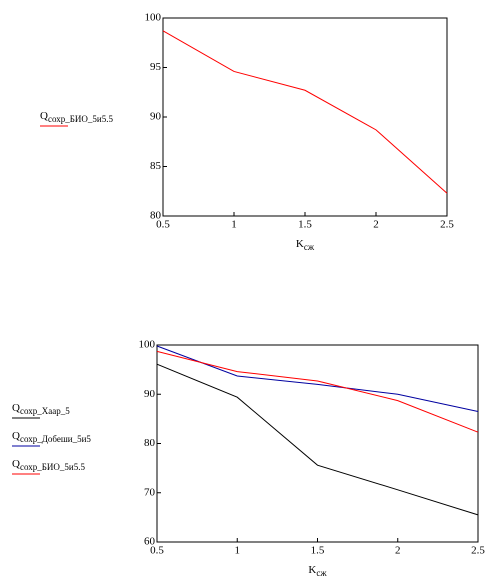 The width and height of the screenshot is (504, 587). What do you see at coordinates (156, 67) in the screenshot?
I see `y-tick-label: 95` at bounding box center [156, 67].